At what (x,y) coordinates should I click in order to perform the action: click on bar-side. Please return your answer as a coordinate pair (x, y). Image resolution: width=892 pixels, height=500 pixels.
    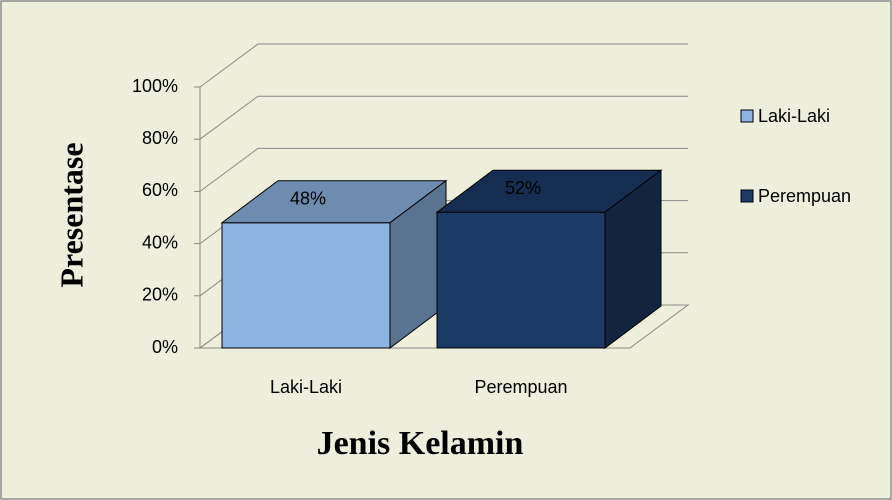
    Looking at the image, I should click on (633, 259).